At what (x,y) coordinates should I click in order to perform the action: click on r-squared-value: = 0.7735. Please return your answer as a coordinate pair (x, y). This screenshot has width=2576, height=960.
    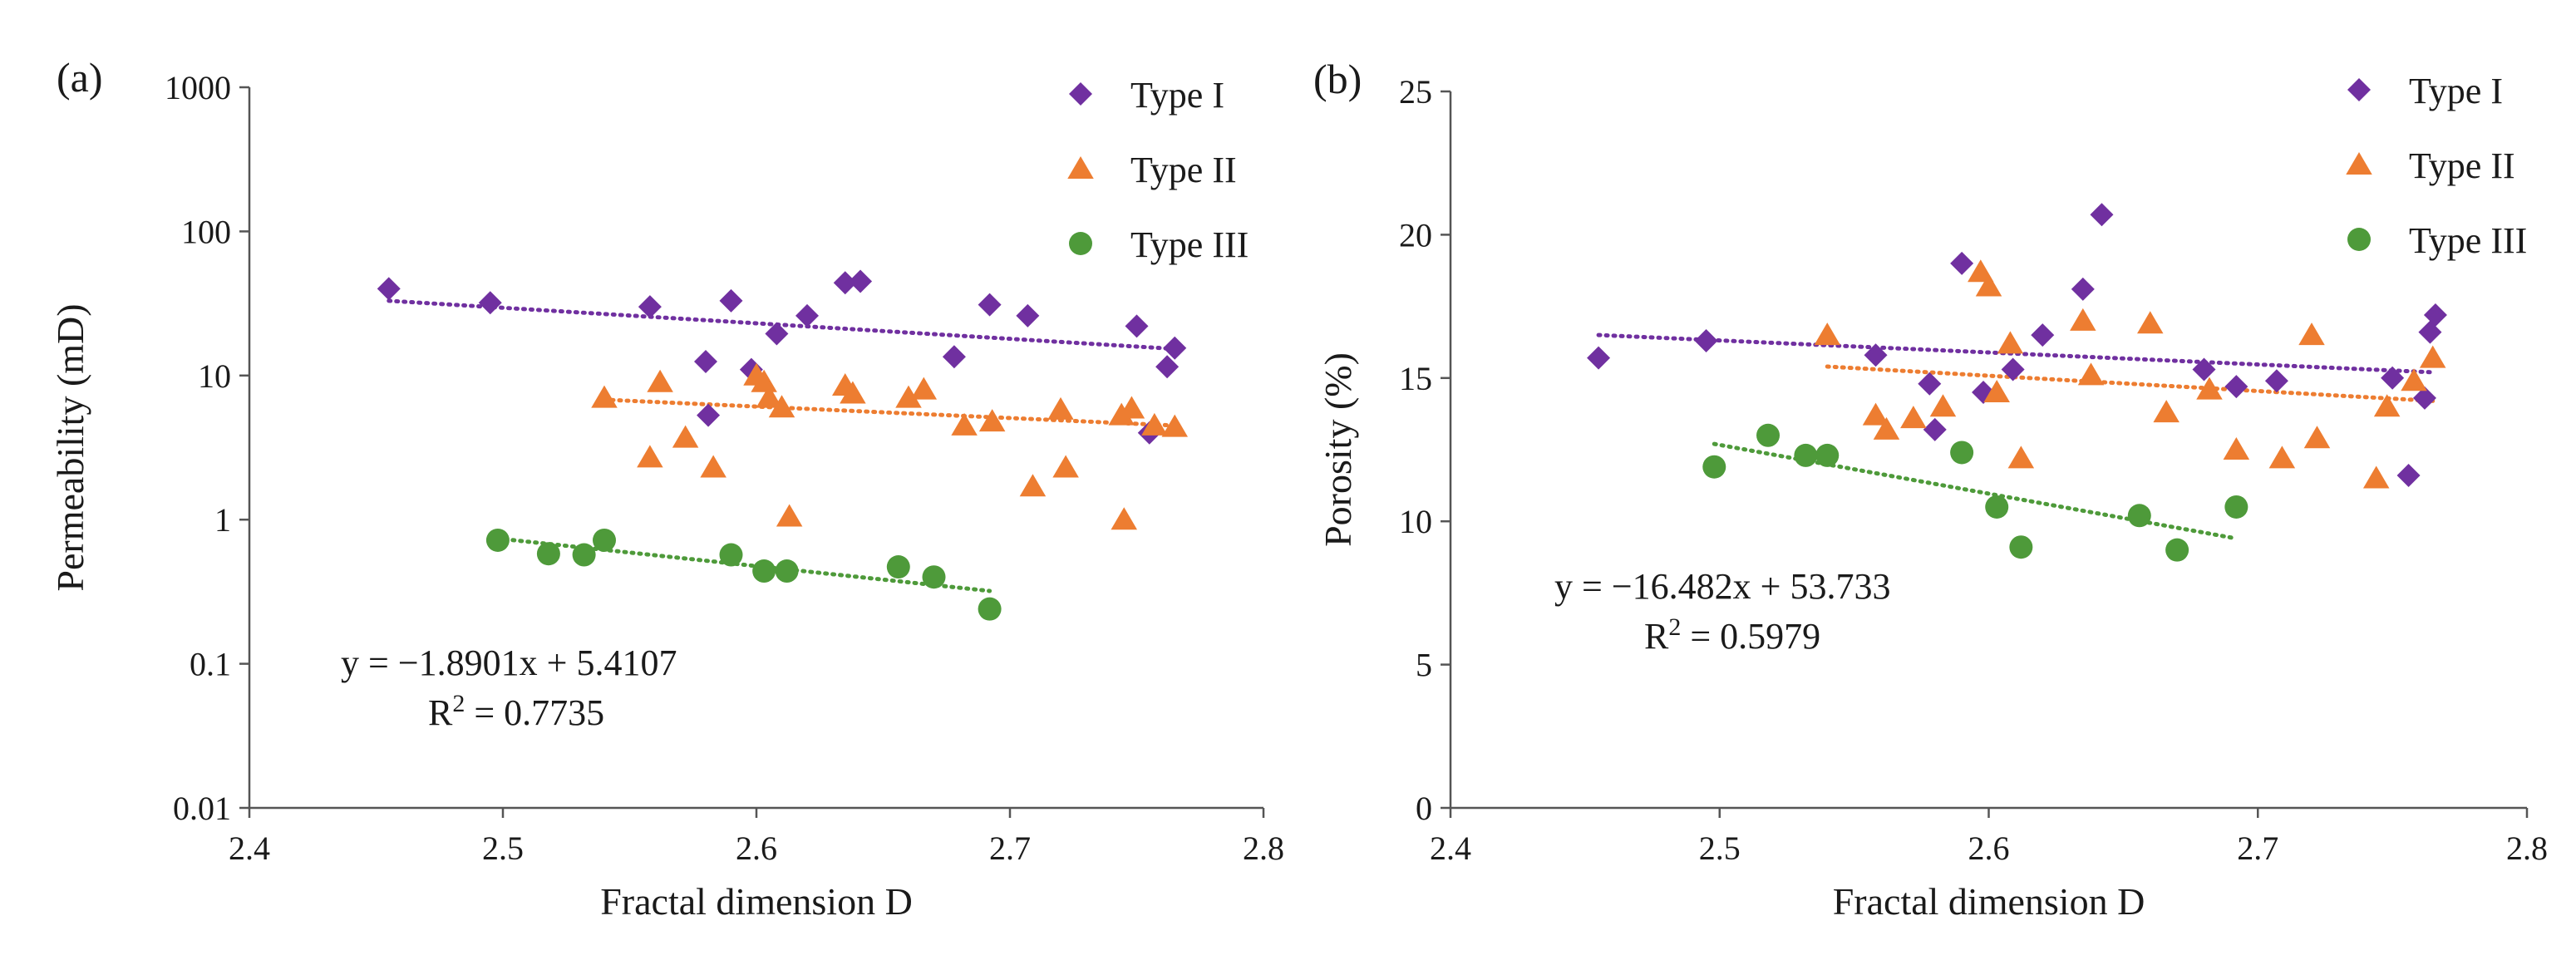
    Looking at the image, I should click on (534, 712).